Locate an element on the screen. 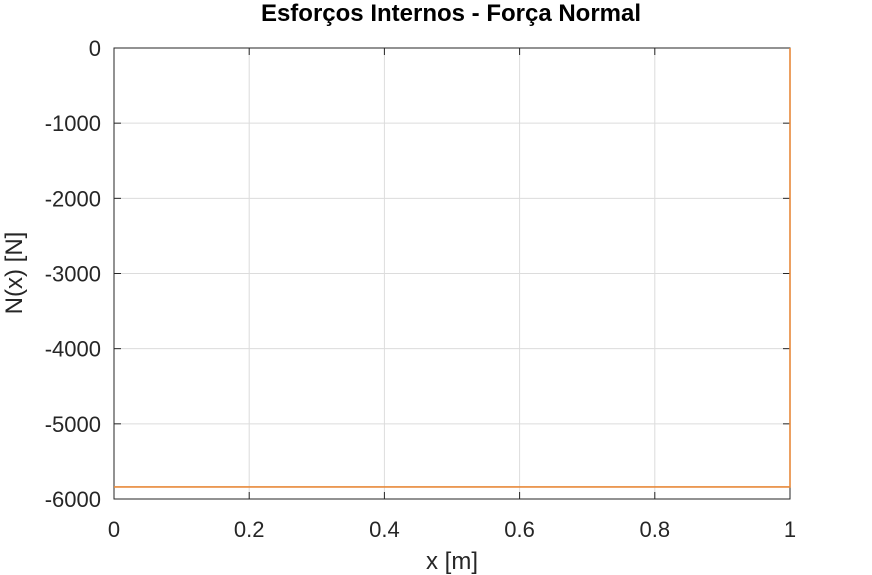 This screenshot has height=575, width=872. y-tick-label: -3000 is located at coordinates (73, 274).